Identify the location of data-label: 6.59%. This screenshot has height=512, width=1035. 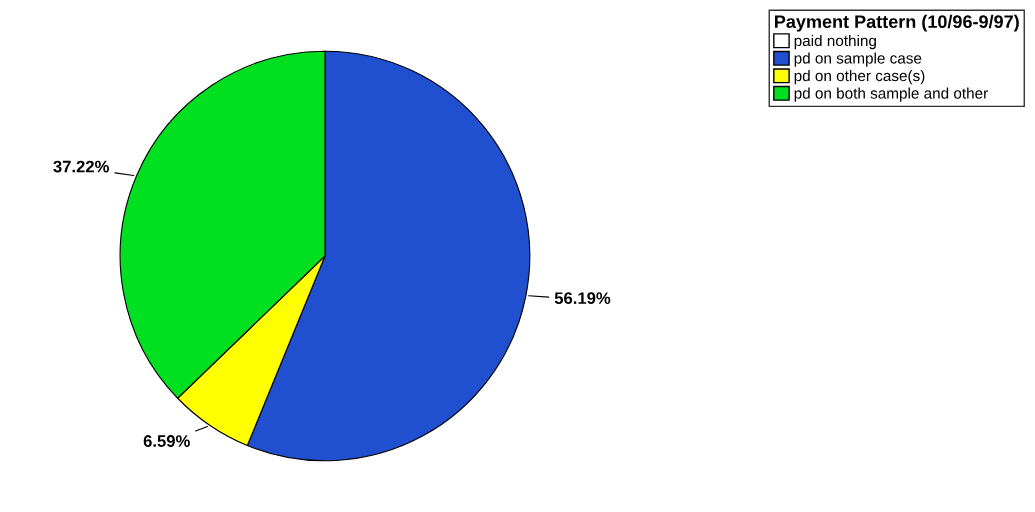
(166, 441).